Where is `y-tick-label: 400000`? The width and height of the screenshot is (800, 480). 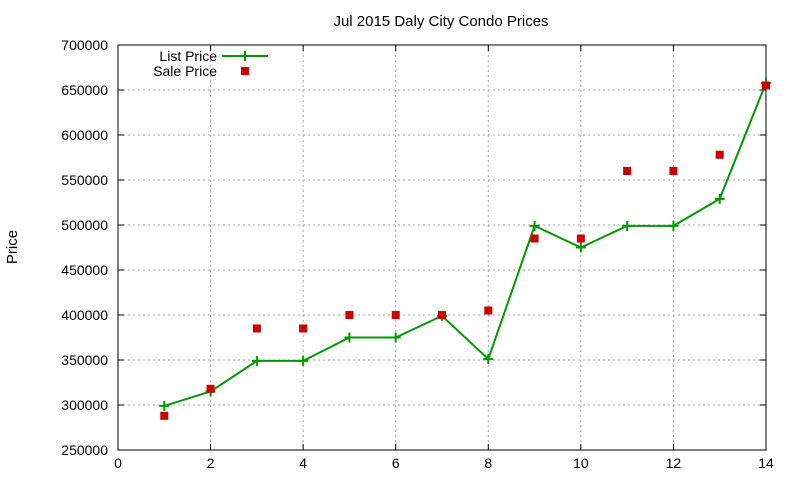
y-tick-label: 400000 is located at coordinates (84, 315).